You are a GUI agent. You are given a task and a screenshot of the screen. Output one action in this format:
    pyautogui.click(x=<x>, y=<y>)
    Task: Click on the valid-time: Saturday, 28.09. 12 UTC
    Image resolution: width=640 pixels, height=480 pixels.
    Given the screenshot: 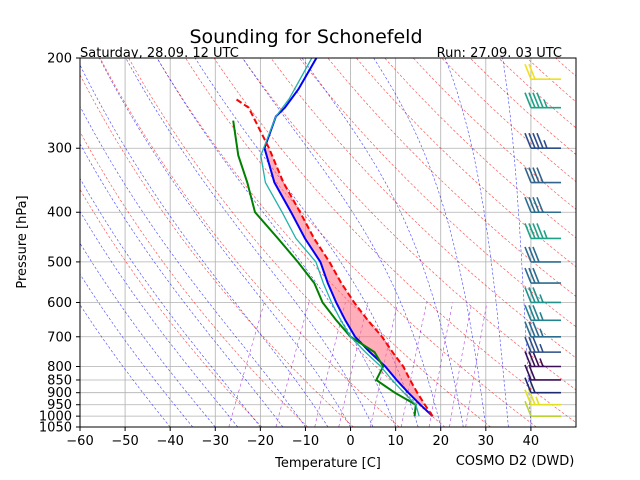 What is the action you would take?
    pyautogui.click(x=159, y=53)
    